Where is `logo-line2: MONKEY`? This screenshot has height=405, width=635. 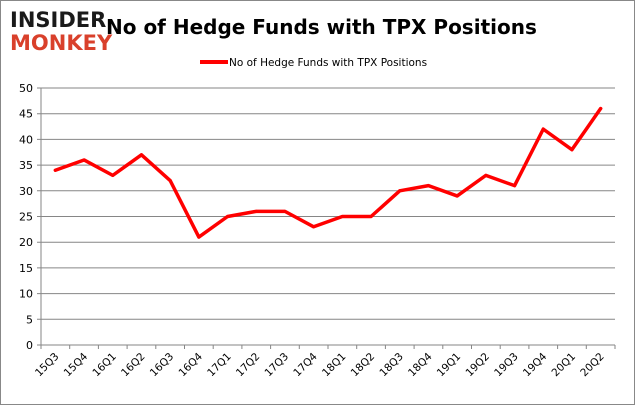
logo-line2: MONKEY is located at coordinates (61, 43).